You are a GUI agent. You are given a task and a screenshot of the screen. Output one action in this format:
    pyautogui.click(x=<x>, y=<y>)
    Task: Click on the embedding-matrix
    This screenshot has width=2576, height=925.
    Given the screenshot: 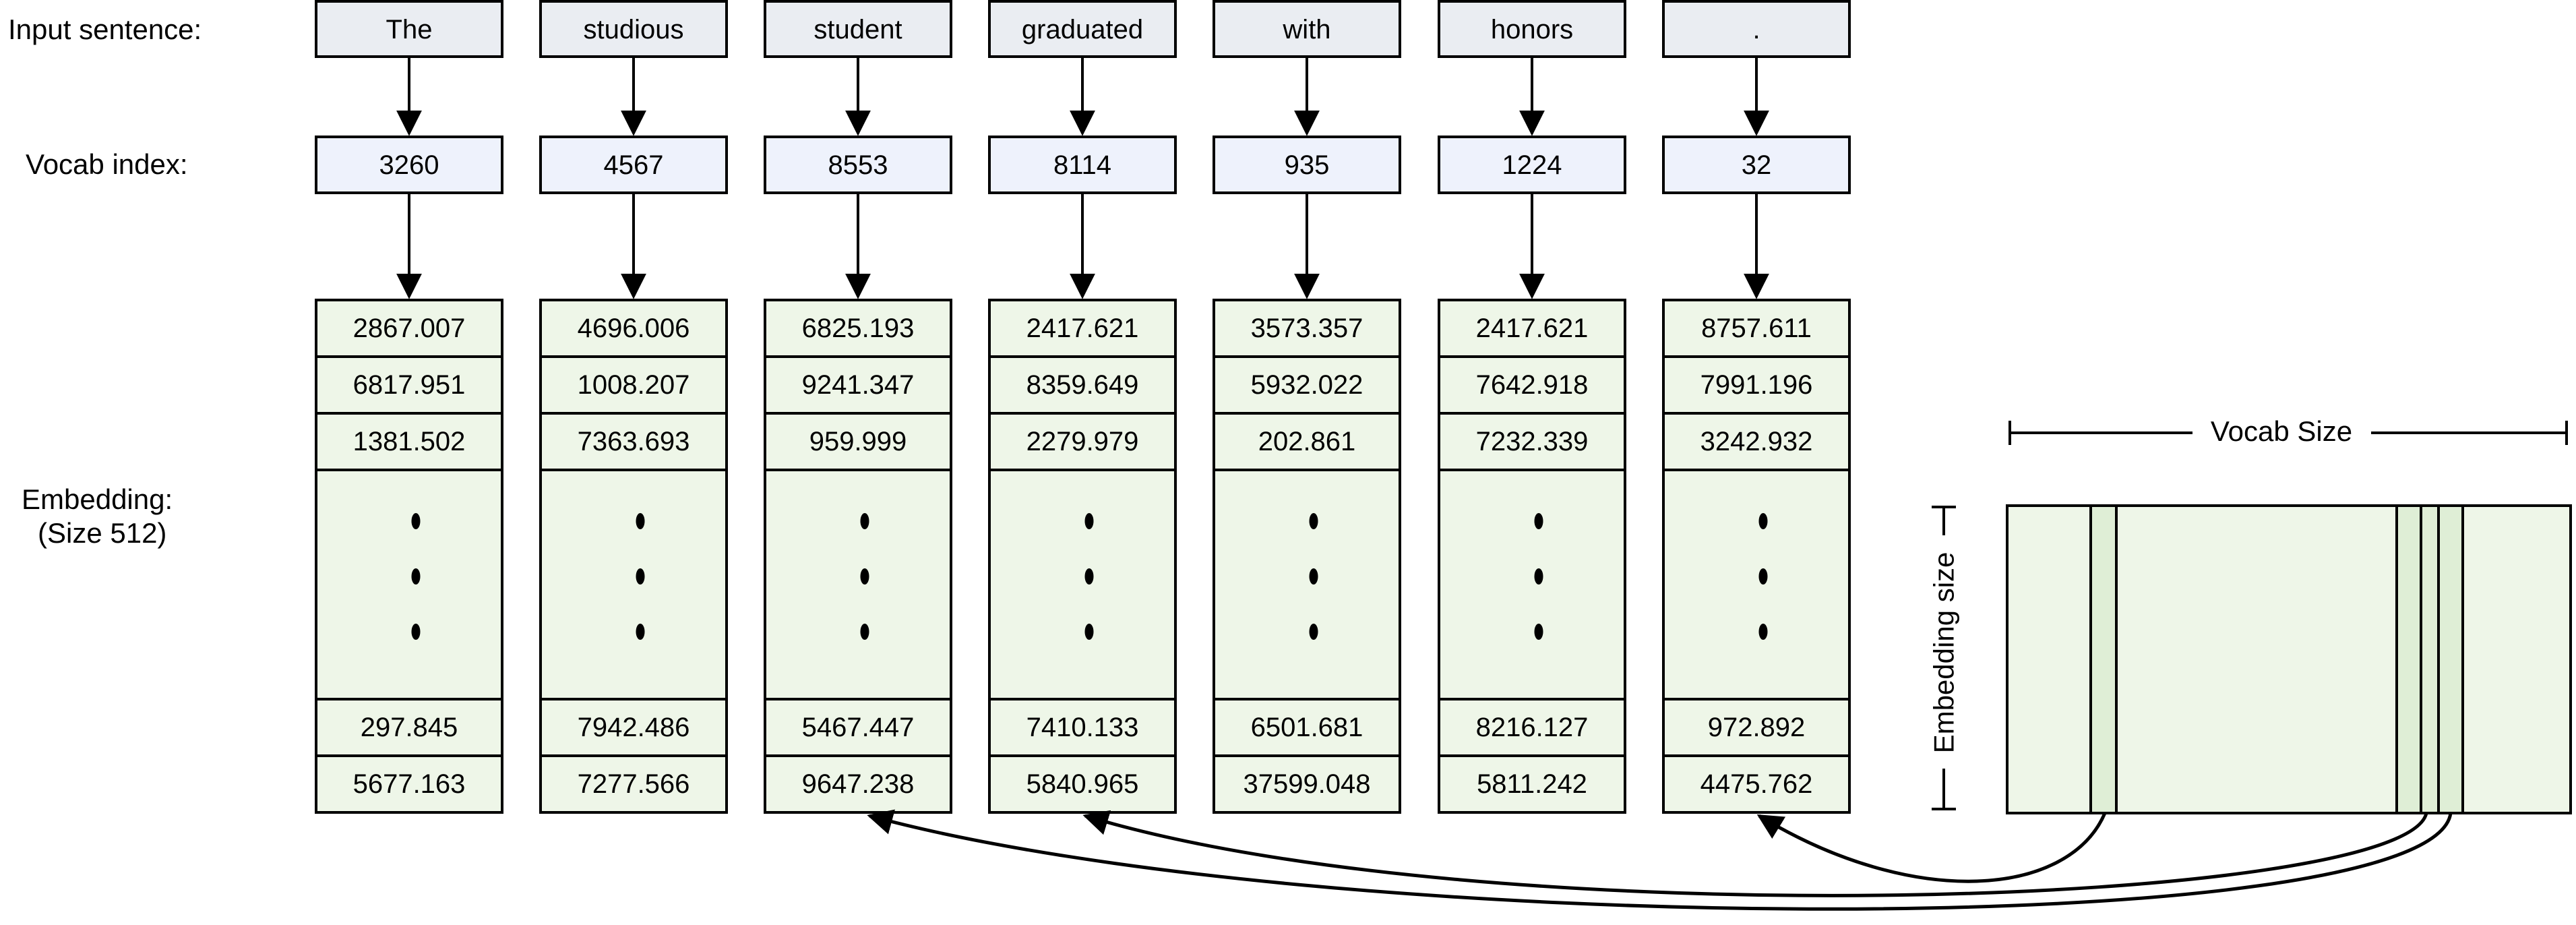 What is the action you would take?
    pyautogui.click(x=2289, y=659)
    